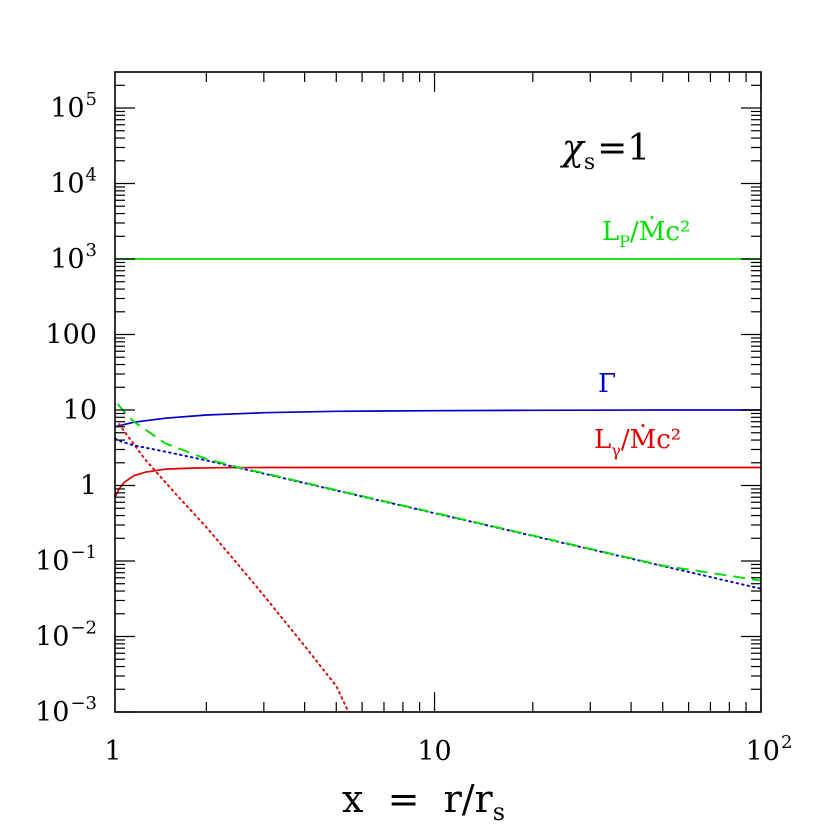 The height and width of the screenshot is (830, 830). I want to click on lgamma-annotation: Lγ/Ṁc², so click(637, 442).